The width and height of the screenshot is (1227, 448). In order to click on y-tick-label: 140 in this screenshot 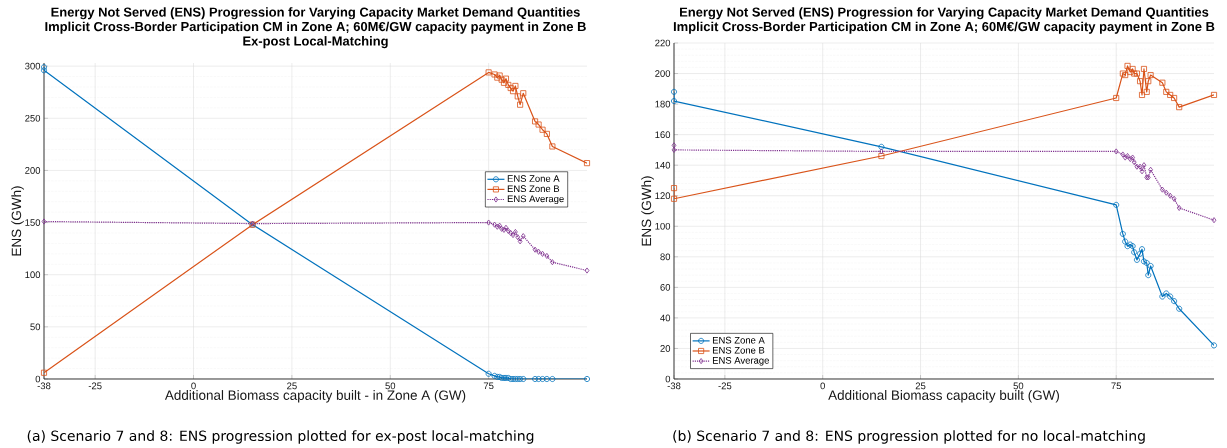, I will do `click(663, 165)`.